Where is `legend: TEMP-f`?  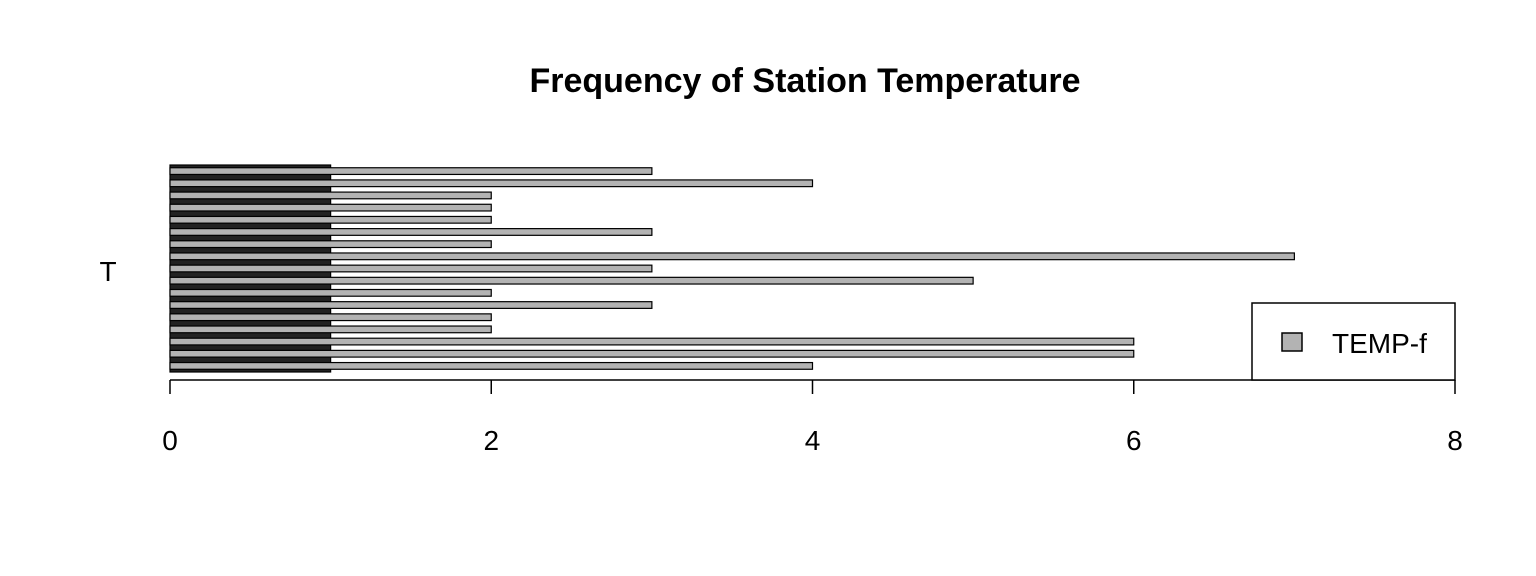
legend: TEMP-f is located at coordinates (1353, 341).